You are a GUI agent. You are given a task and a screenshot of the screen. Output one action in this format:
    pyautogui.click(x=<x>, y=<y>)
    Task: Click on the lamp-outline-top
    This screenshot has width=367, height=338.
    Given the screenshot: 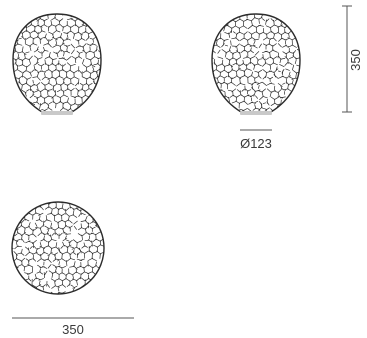 What is the action you would take?
    pyautogui.click(x=58, y=248)
    